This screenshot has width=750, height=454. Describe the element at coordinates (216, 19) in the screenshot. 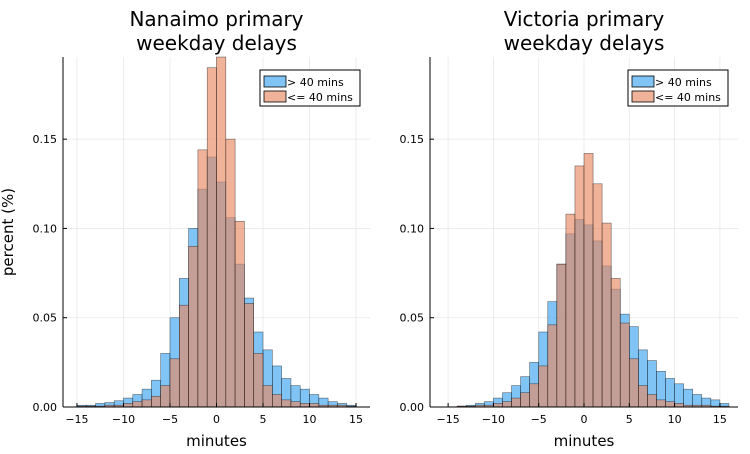

I see `chart-title-line: Nanaimo primary` at that location.